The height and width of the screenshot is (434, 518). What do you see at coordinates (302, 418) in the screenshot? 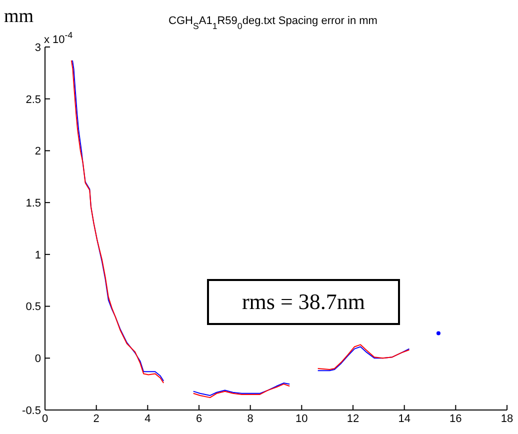
I see `x-tick-label: 10` at bounding box center [302, 418].